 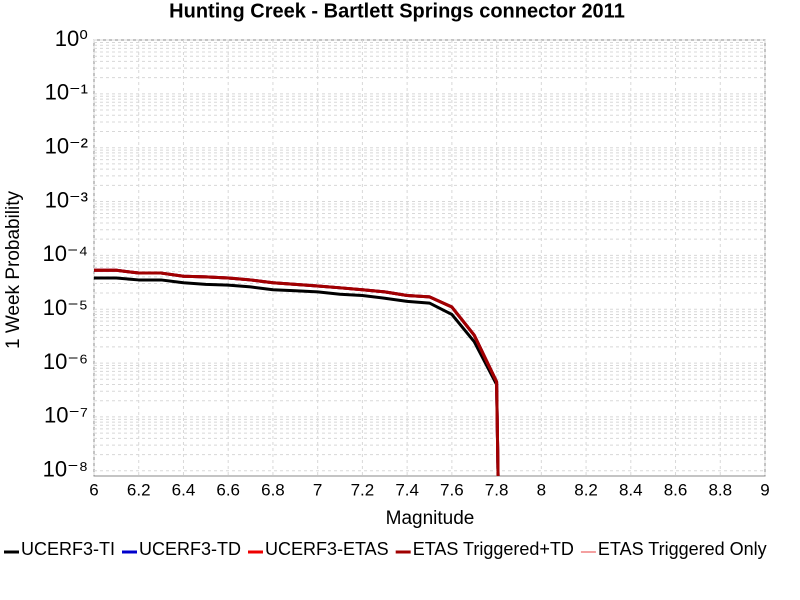 I want to click on x-tick-label: 8.2, so click(x=586, y=489).